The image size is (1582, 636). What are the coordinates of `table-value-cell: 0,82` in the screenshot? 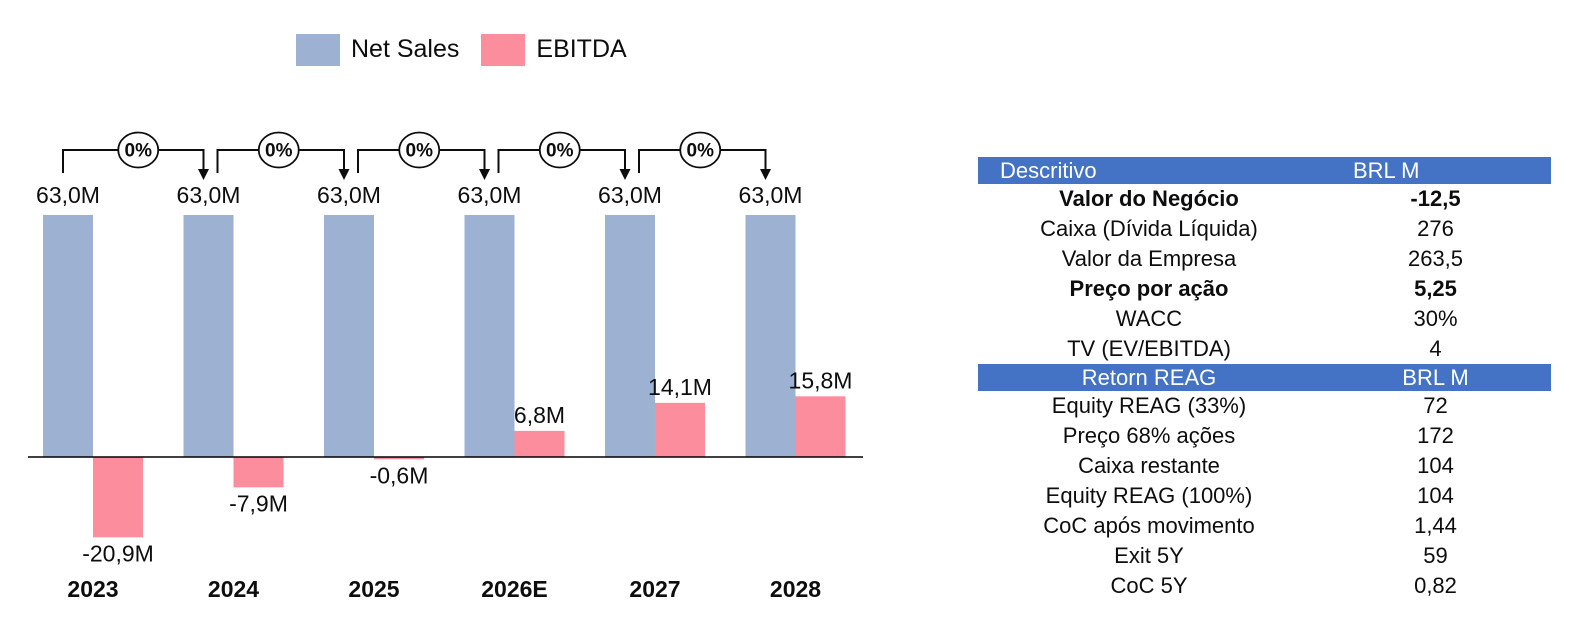 It's located at (1435, 585).